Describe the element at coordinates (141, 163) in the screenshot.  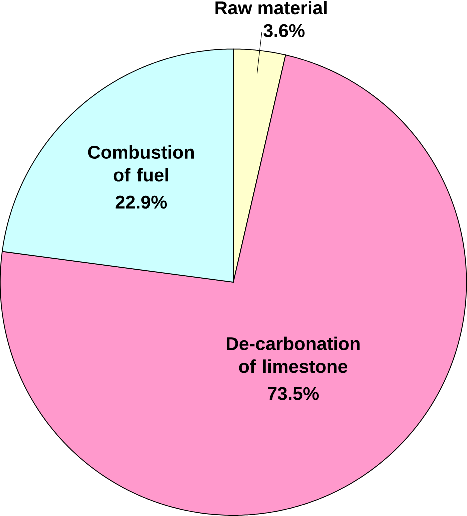
I see `slice-label: Combustion of fuel` at that location.